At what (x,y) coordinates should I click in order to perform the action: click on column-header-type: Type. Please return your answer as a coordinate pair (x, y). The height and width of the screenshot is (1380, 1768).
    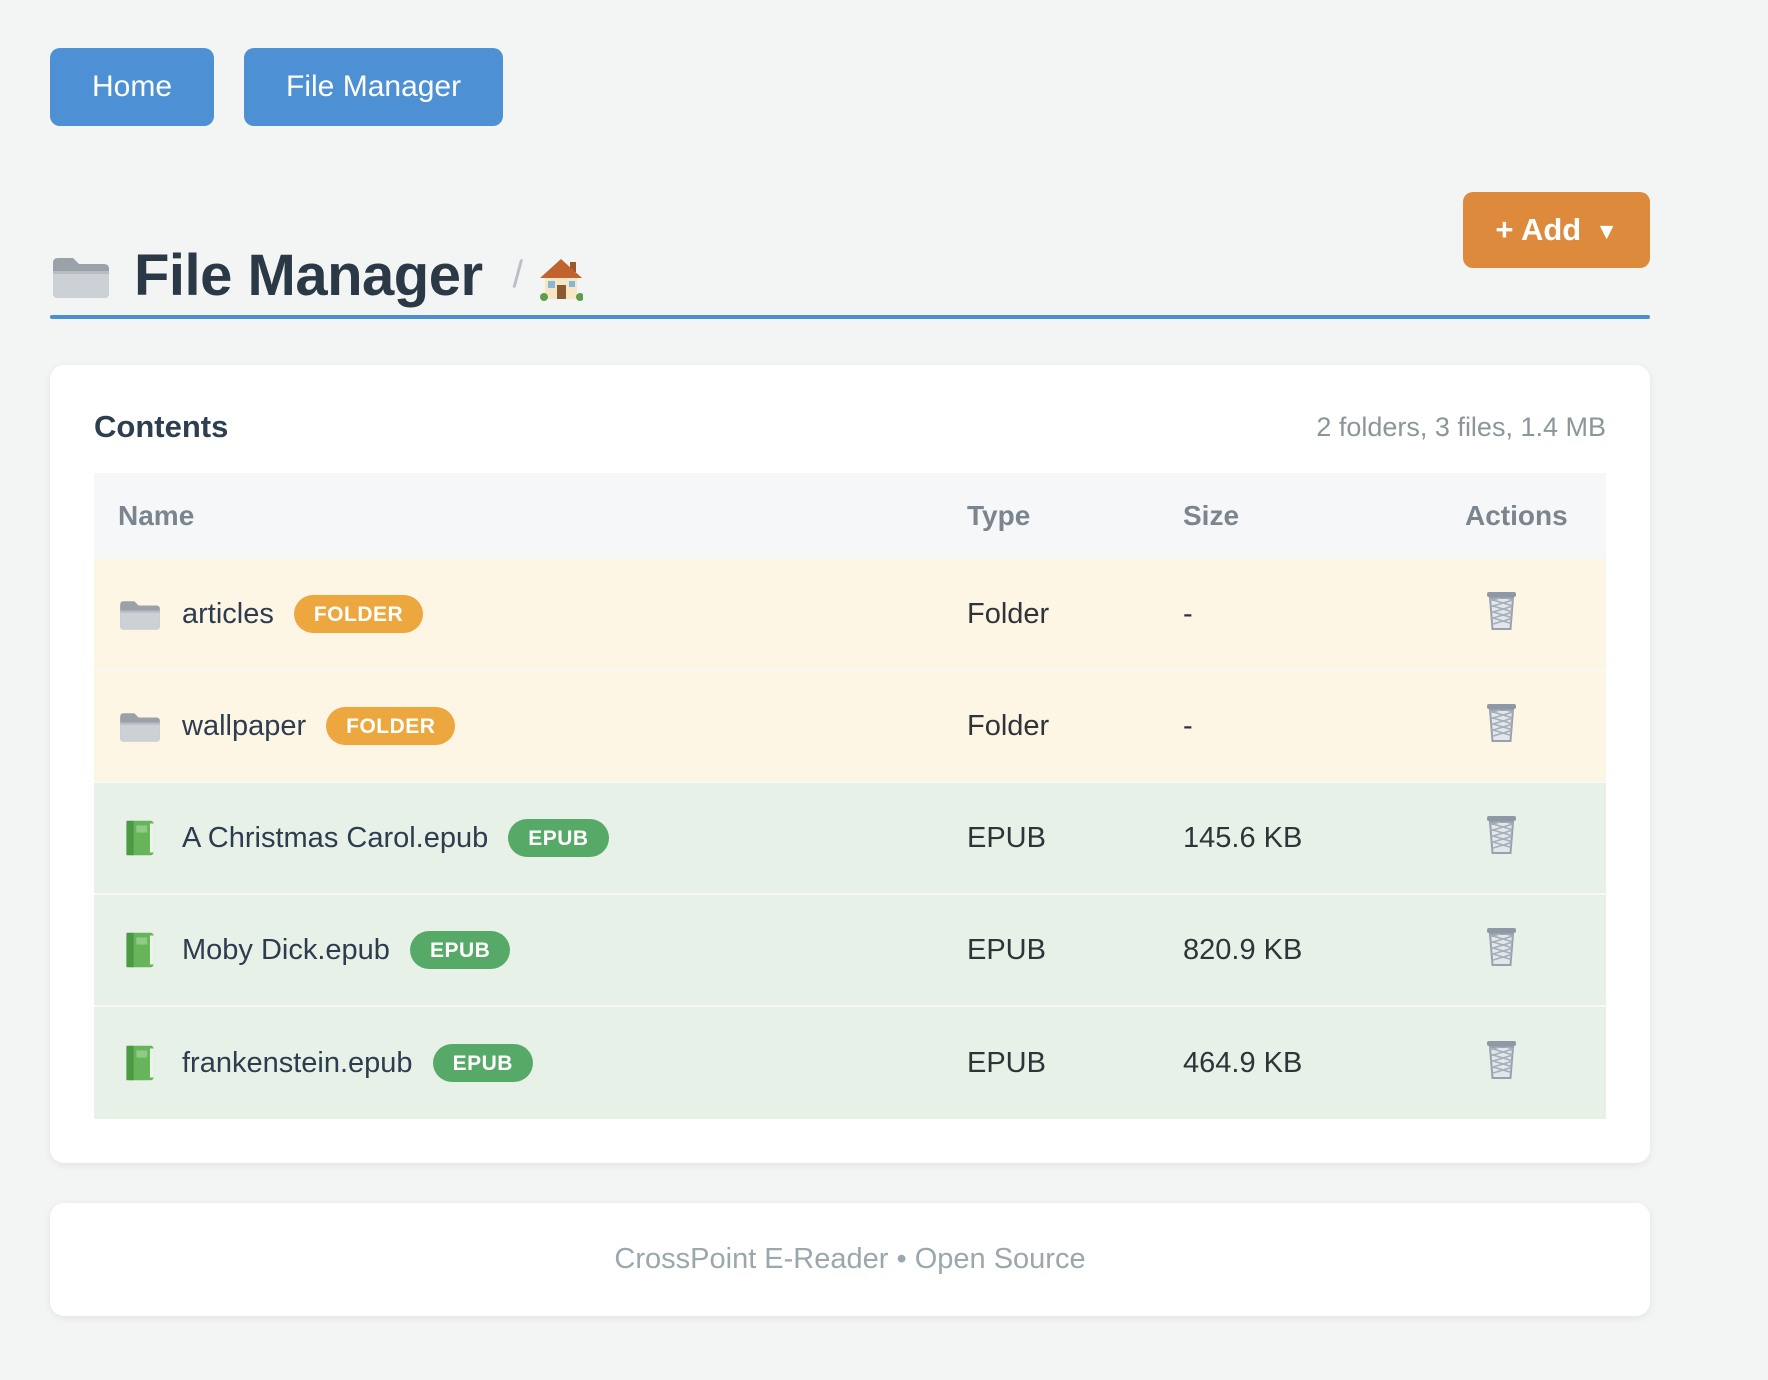
    Looking at the image, I should click on (999, 515).